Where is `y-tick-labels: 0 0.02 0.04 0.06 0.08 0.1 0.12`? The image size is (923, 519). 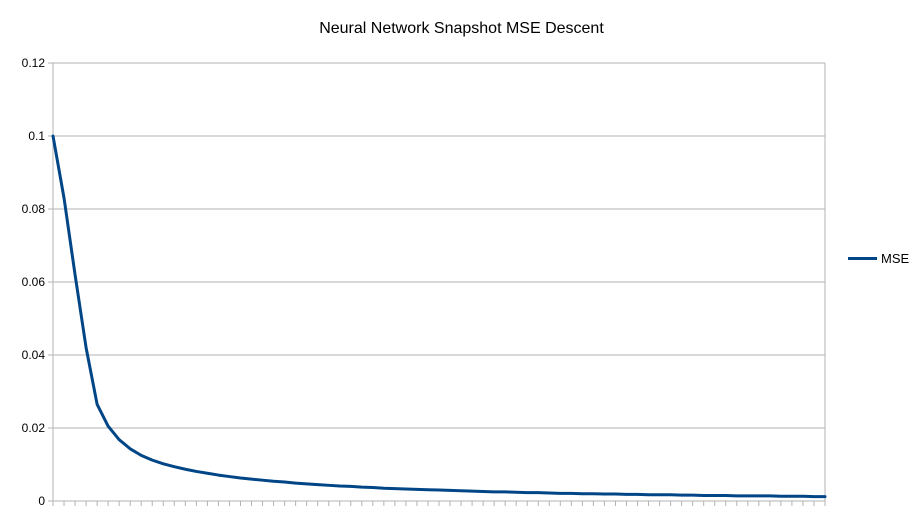 y-tick-labels: 0 0.02 0.04 0.06 0.08 0.1 0.12 is located at coordinates (34, 282).